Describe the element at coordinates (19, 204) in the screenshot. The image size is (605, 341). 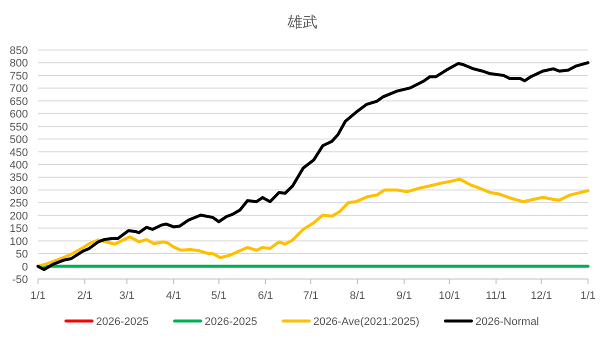
I see `y-tick-label: 250` at that location.